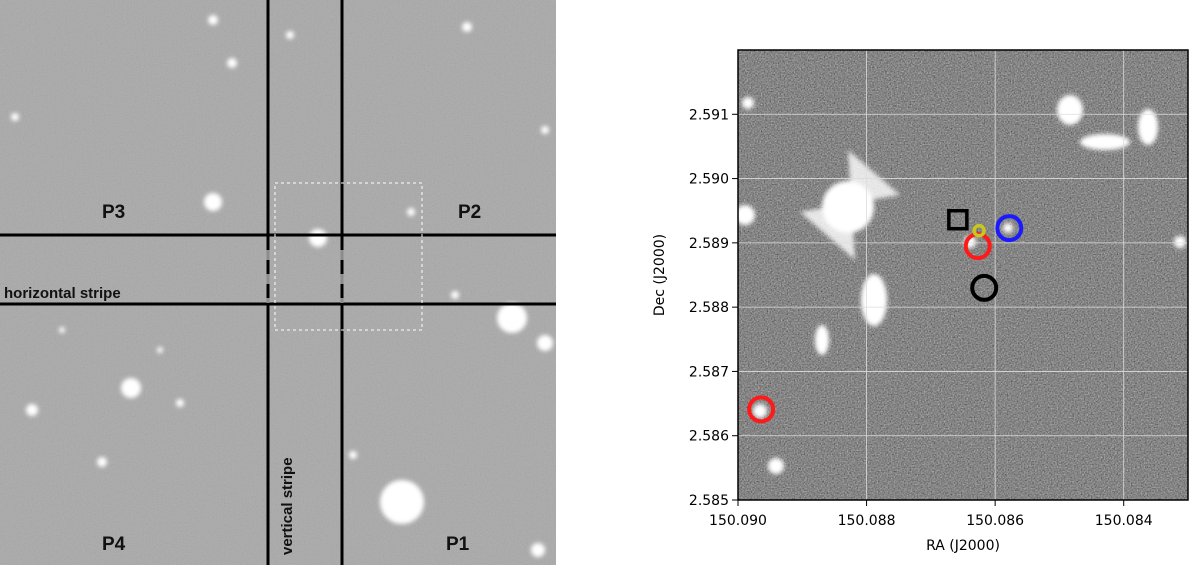 The image size is (1200, 569). Describe the element at coordinates (114, 544) in the screenshot. I see `panel-label: P4` at that location.